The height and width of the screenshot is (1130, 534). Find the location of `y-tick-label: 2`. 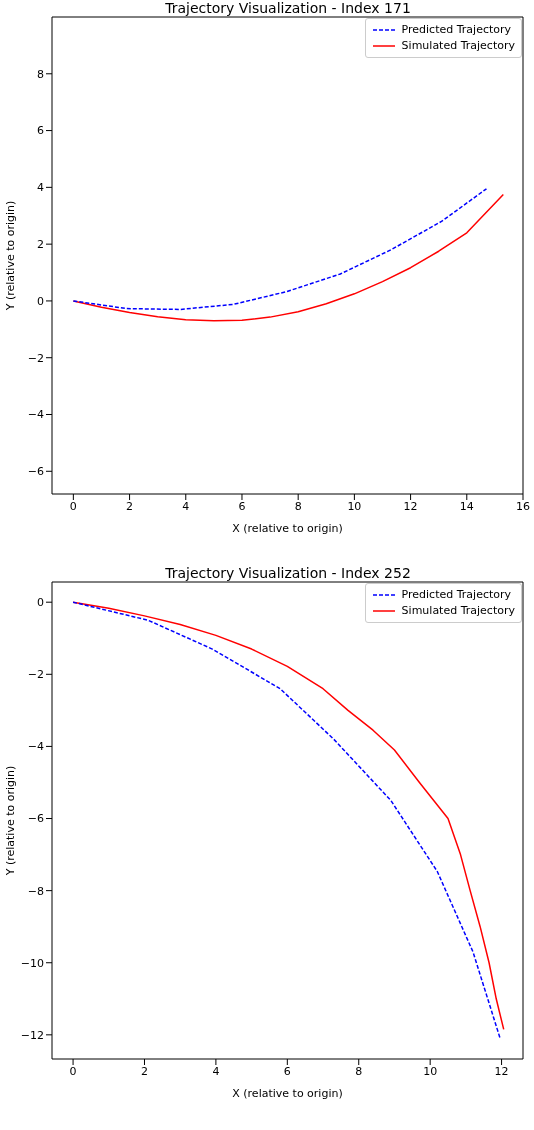

y-tick-label: 2 is located at coordinates (40, 245).